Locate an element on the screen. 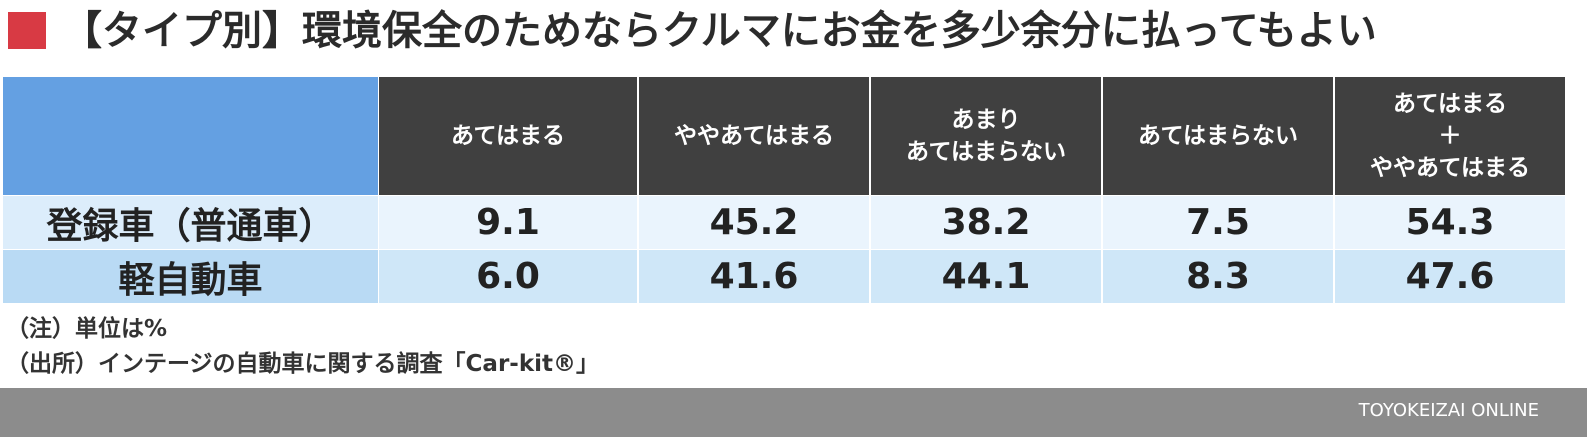 The image size is (1587, 437). row-label: 登録車（普通車） is located at coordinates (190, 222).